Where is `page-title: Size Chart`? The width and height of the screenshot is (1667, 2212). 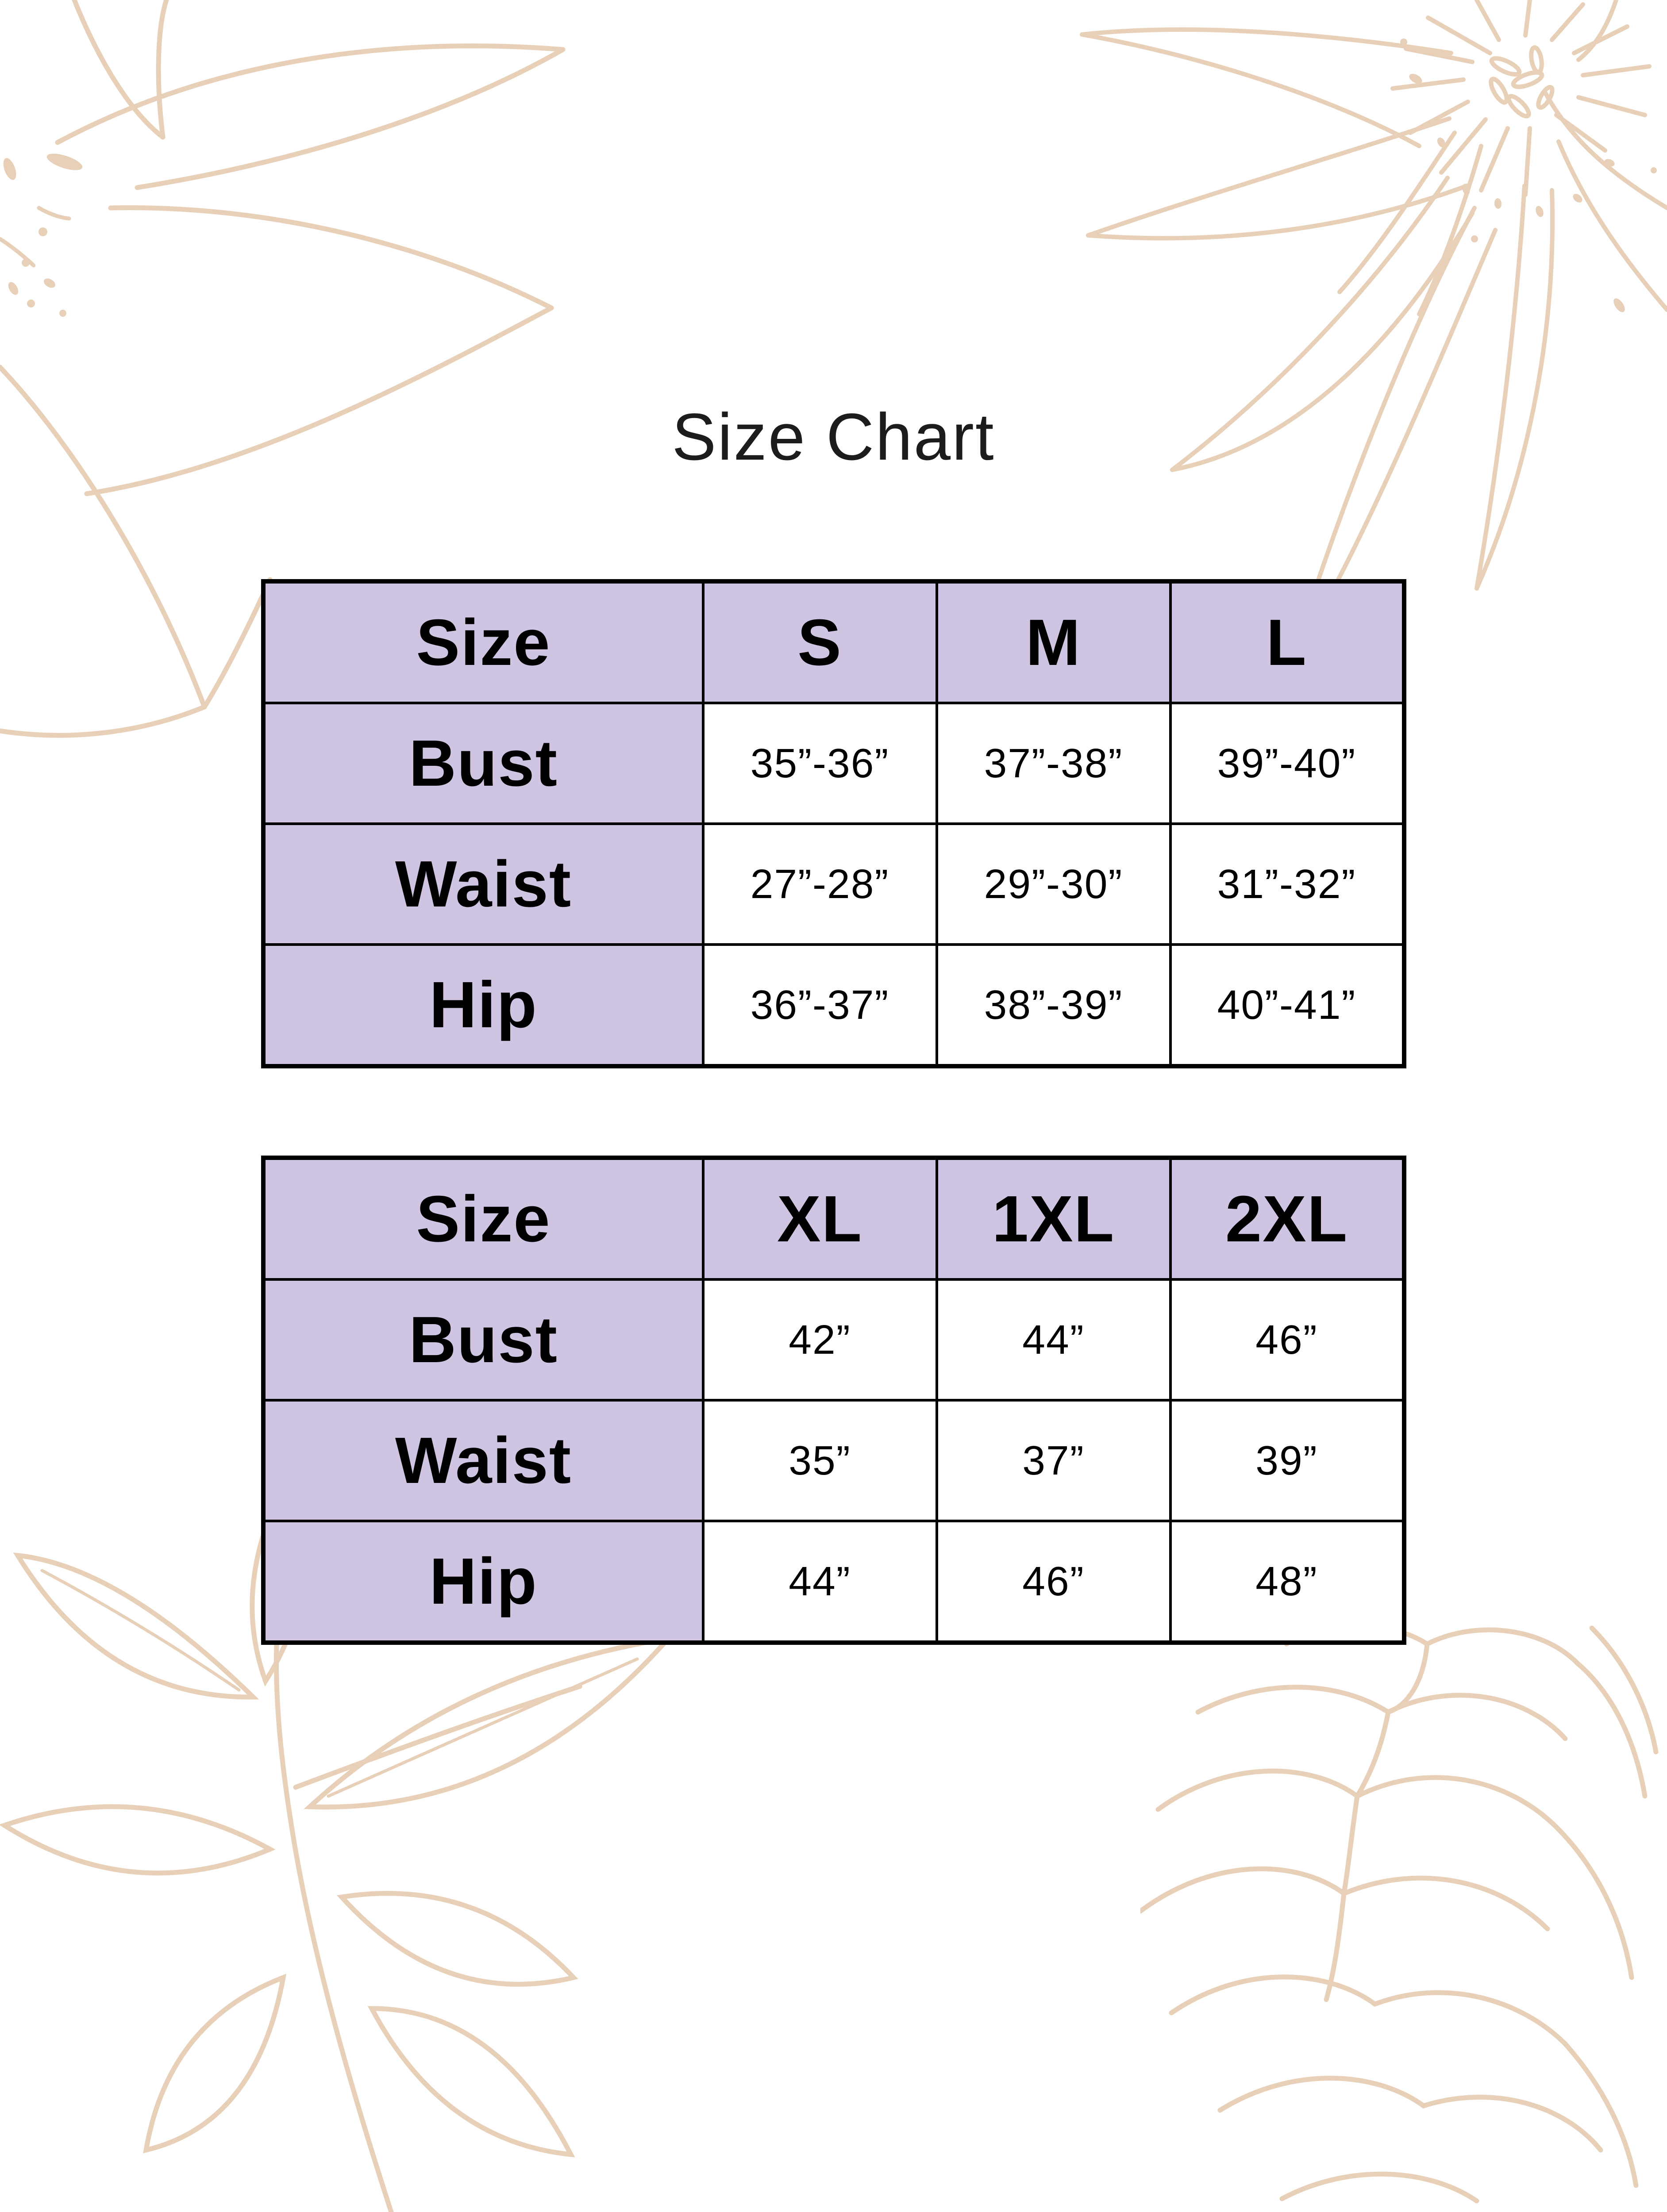 page-title: Size Chart is located at coordinates (833, 437).